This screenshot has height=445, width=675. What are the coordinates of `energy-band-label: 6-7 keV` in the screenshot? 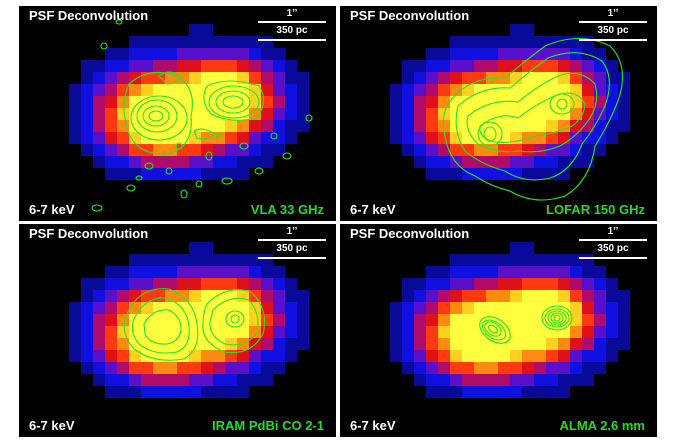 It's located at (52, 209).